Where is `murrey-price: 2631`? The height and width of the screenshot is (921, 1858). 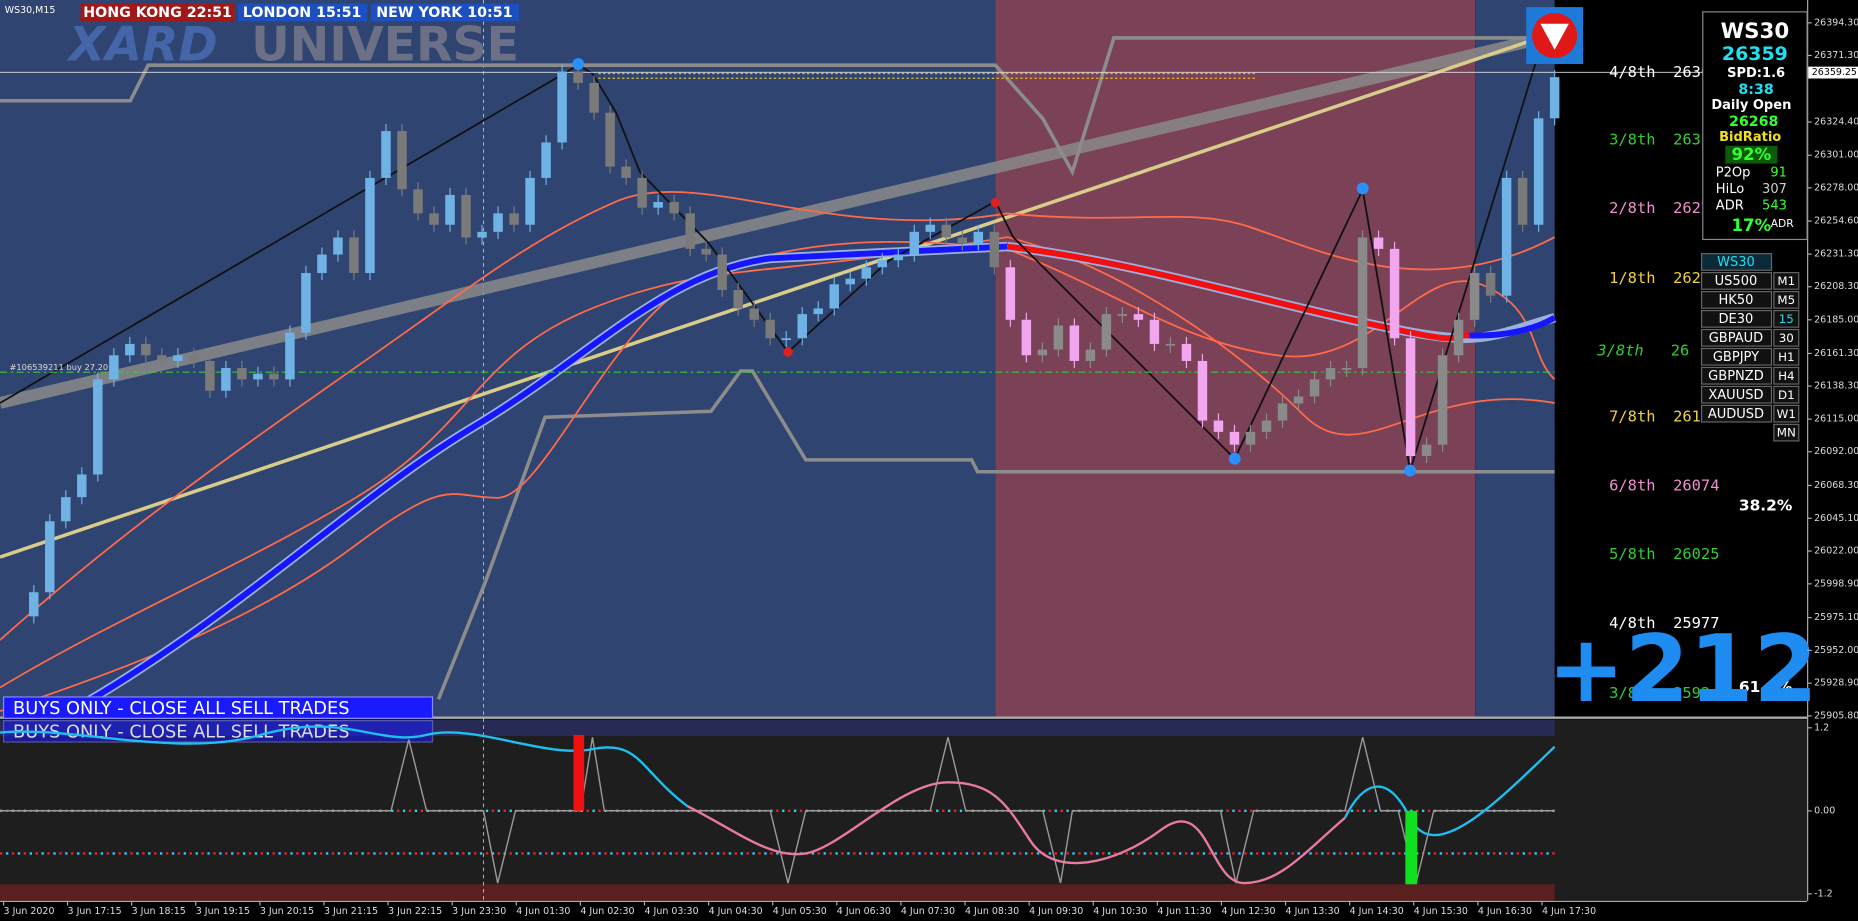 murrey-price: 2631 is located at coordinates (1691, 139).